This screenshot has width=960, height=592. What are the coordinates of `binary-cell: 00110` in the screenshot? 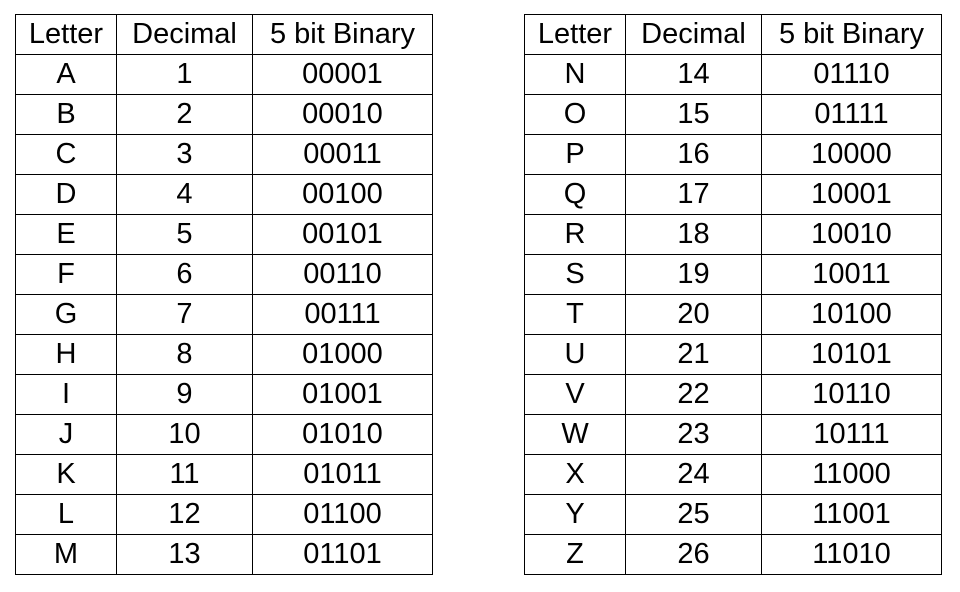 It's located at (342, 274).